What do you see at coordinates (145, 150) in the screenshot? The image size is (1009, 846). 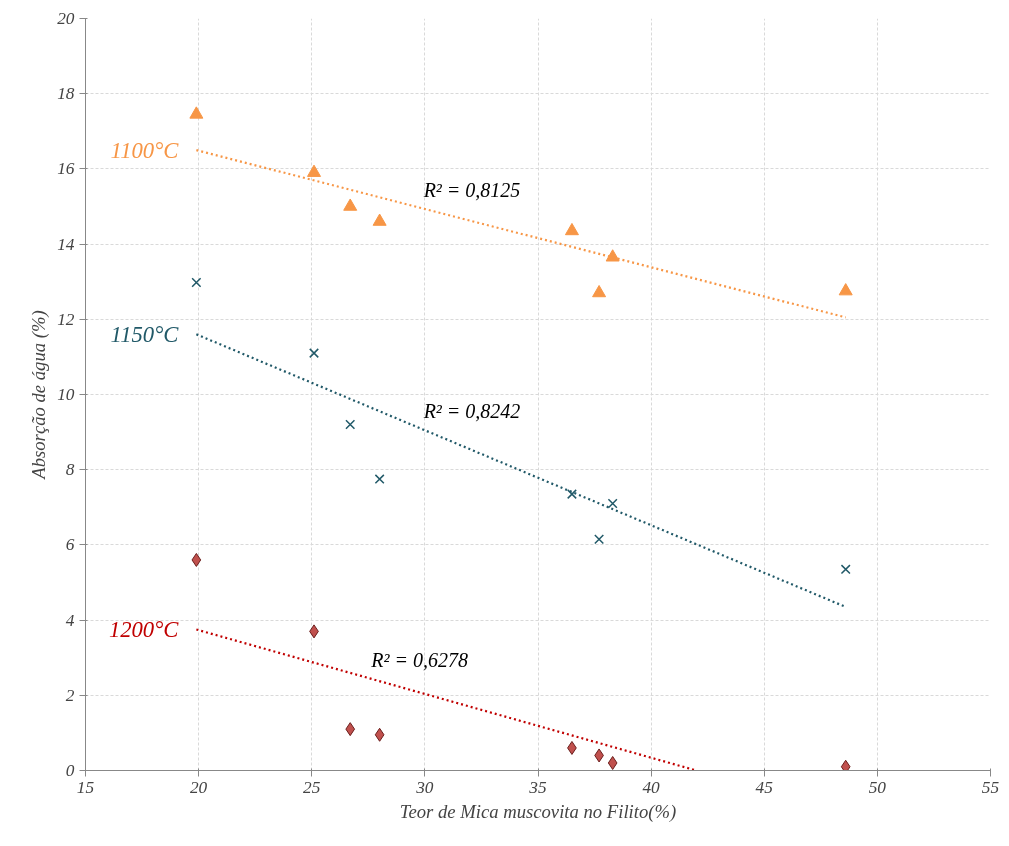 I see `series-label: 1100°C` at bounding box center [145, 150].